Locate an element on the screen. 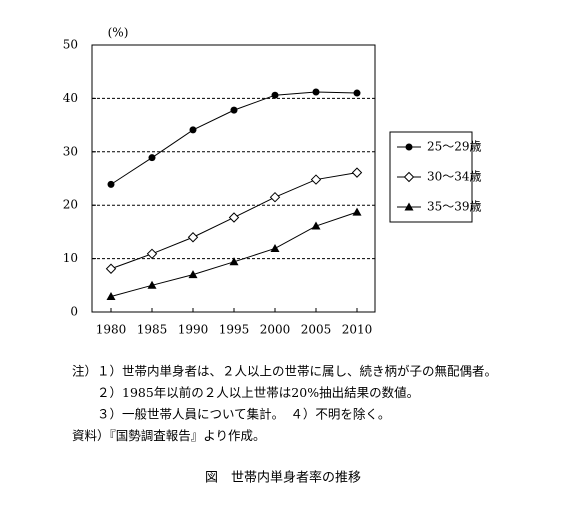 The height and width of the screenshot is (518, 573). x-tick-label: 1980 is located at coordinates (111, 330).